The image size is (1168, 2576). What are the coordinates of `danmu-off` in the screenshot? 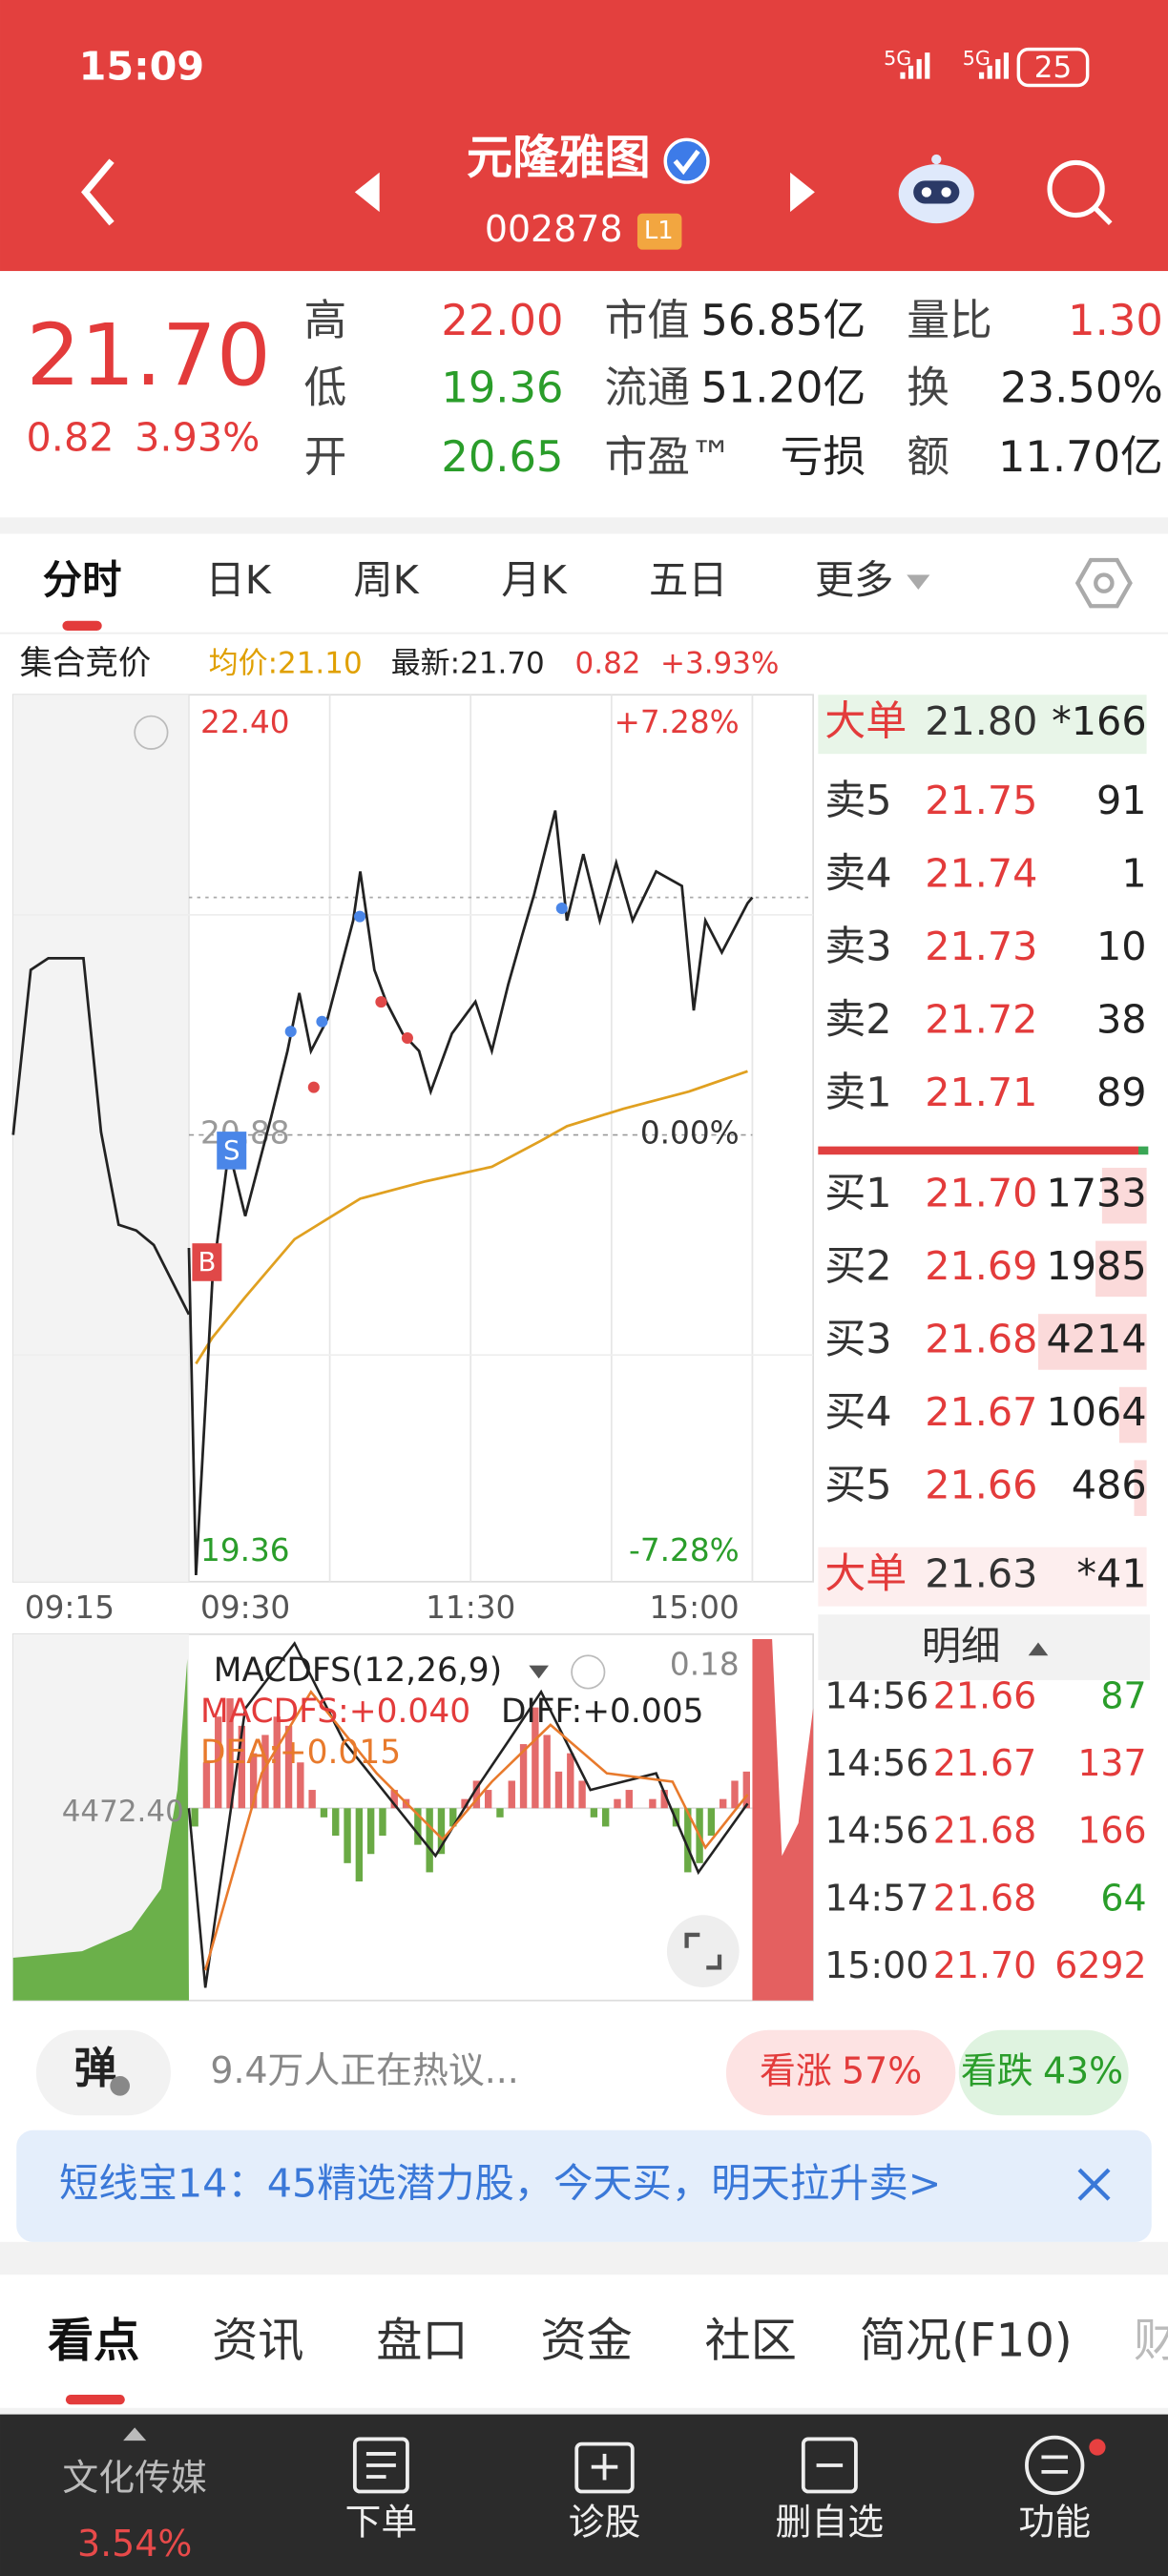 It's located at (120, 2085).